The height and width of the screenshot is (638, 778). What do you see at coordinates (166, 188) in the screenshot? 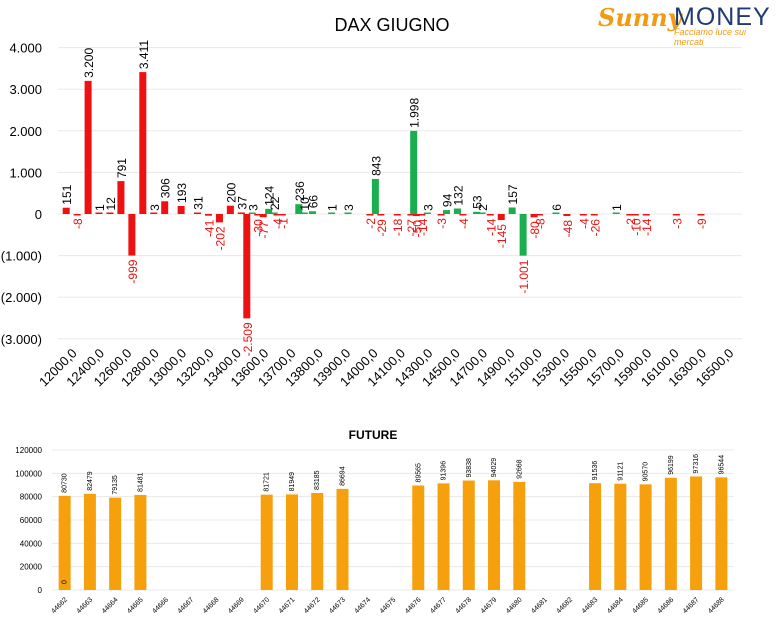
I see `data-label: 306` at bounding box center [166, 188].